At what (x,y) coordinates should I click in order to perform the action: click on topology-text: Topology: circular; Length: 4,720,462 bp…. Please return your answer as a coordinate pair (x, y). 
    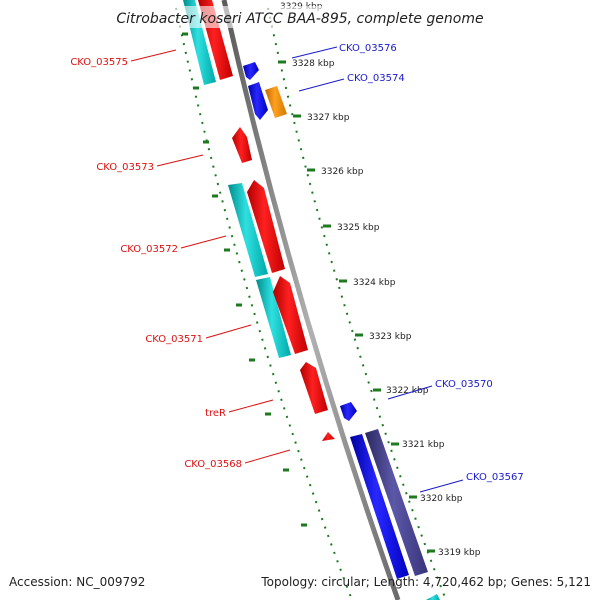
    Looking at the image, I should click on (425, 582).